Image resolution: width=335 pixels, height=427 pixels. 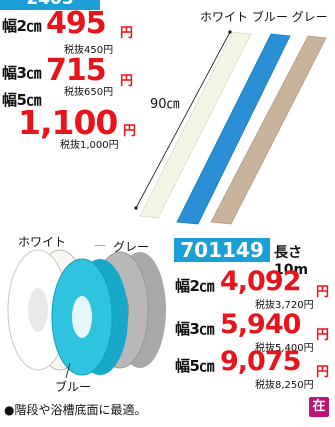 What do you see at coordinates (319, 407) in the screenshot?
I see `in-stock-badge: 在` at bounding box center [319, 407].